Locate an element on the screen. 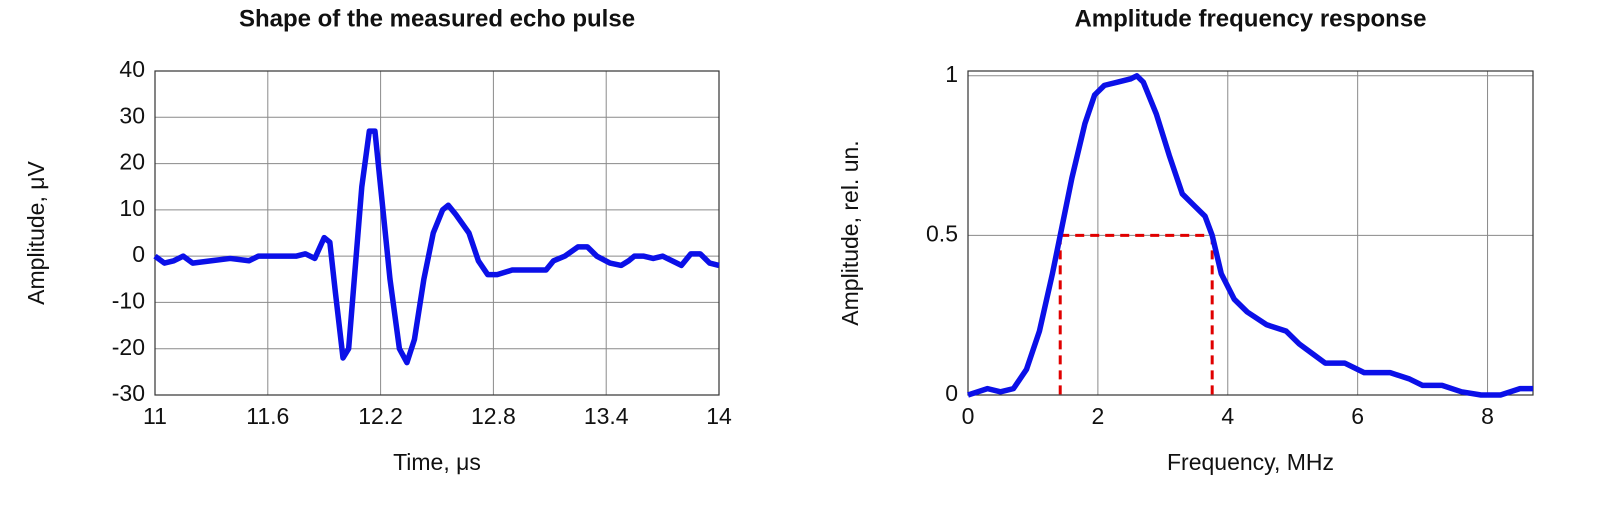 The width and height of the screenshot is (1619, 512). x-tick-label: 11.6 is located at coordinates (267, 416).